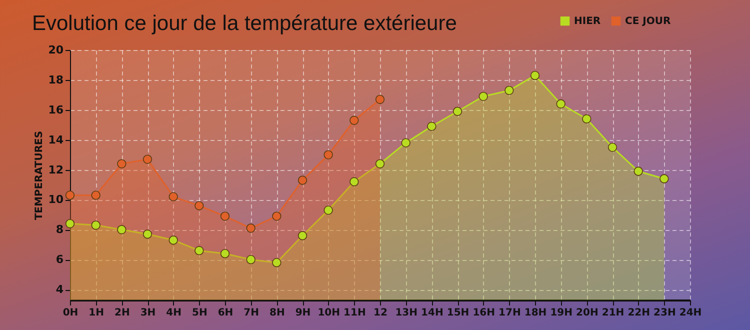  I want to click on x-tick-label: 11H, so click(355, 313).